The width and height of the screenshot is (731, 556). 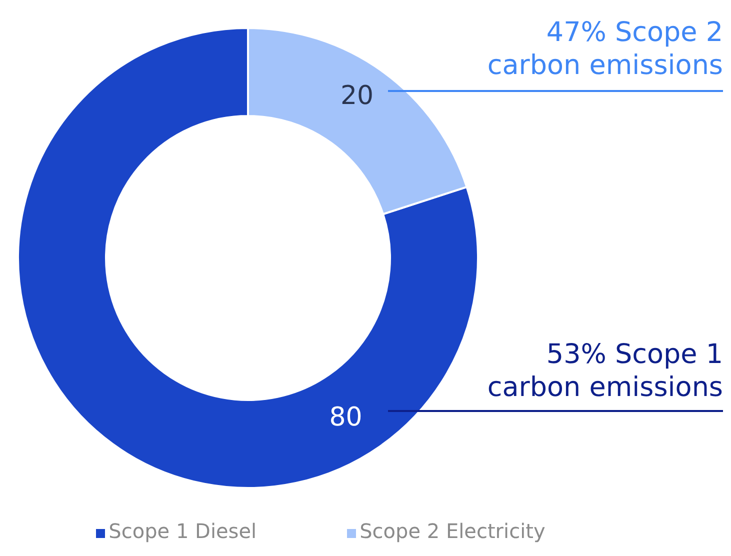 What do you see at coordinates (453, 531) in the screenshot?
I see `legend-label: Scope 2 Electricity` at bounding box center [453, 531].